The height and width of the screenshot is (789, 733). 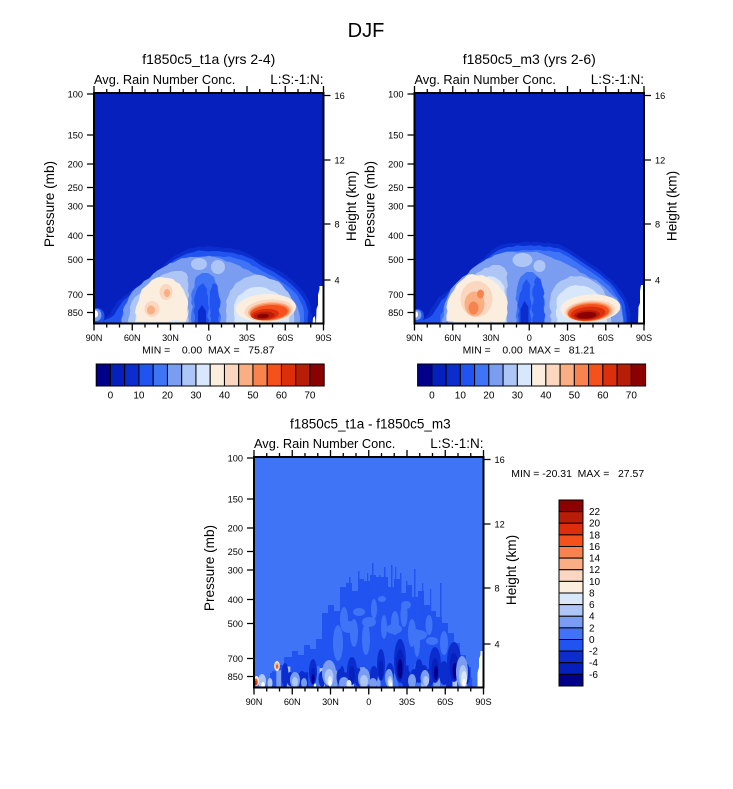 What do you see at coordinates (529, 59) in the screenshot?
I see `svg-text: f1850c5_m3 (yrs 2-6)` at bounding box center [529, 59].